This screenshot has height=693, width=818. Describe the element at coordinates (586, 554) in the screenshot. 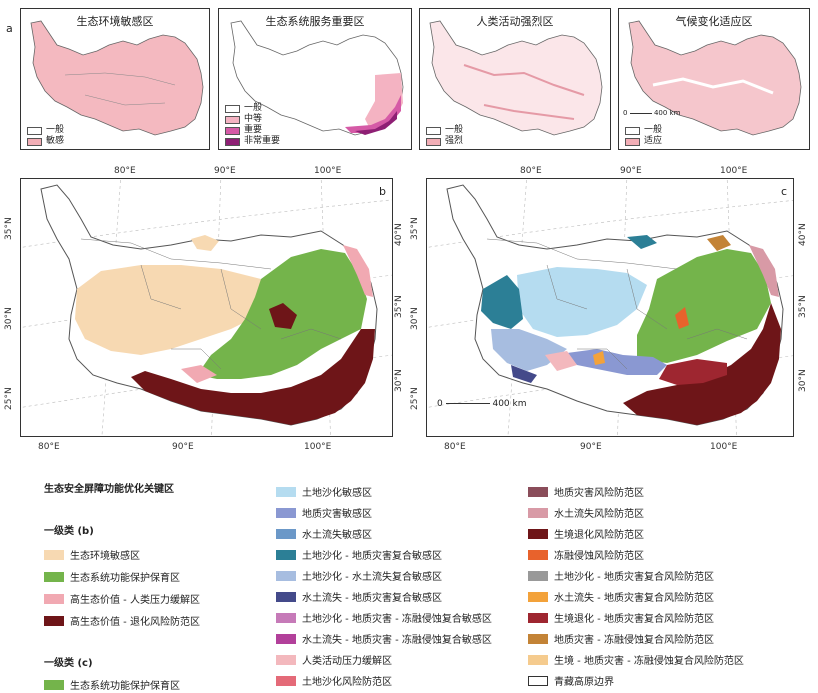

I see `legend-item: 冻融侵蚀风险防范区` at that location.